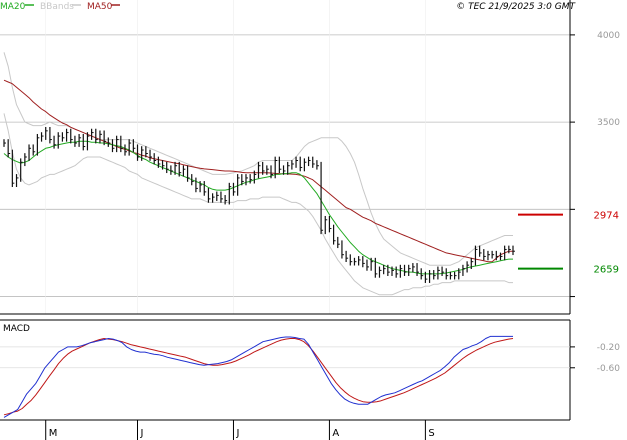  What do you see at coordinates (608, 123) in the screenshot?
I see `price-y-tick-label: 3500` at bounding box center [608, 123].